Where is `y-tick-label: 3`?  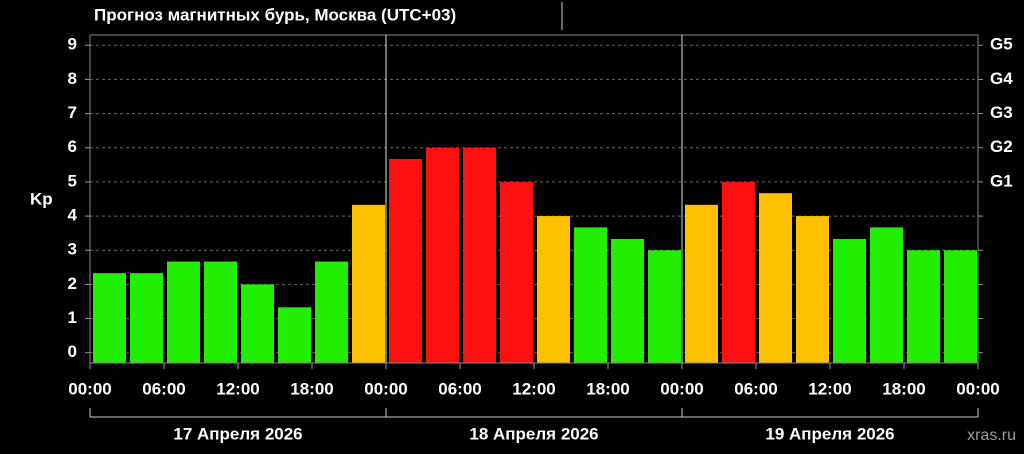
y-tick-label: 3 is located at coordinates (72, 249).